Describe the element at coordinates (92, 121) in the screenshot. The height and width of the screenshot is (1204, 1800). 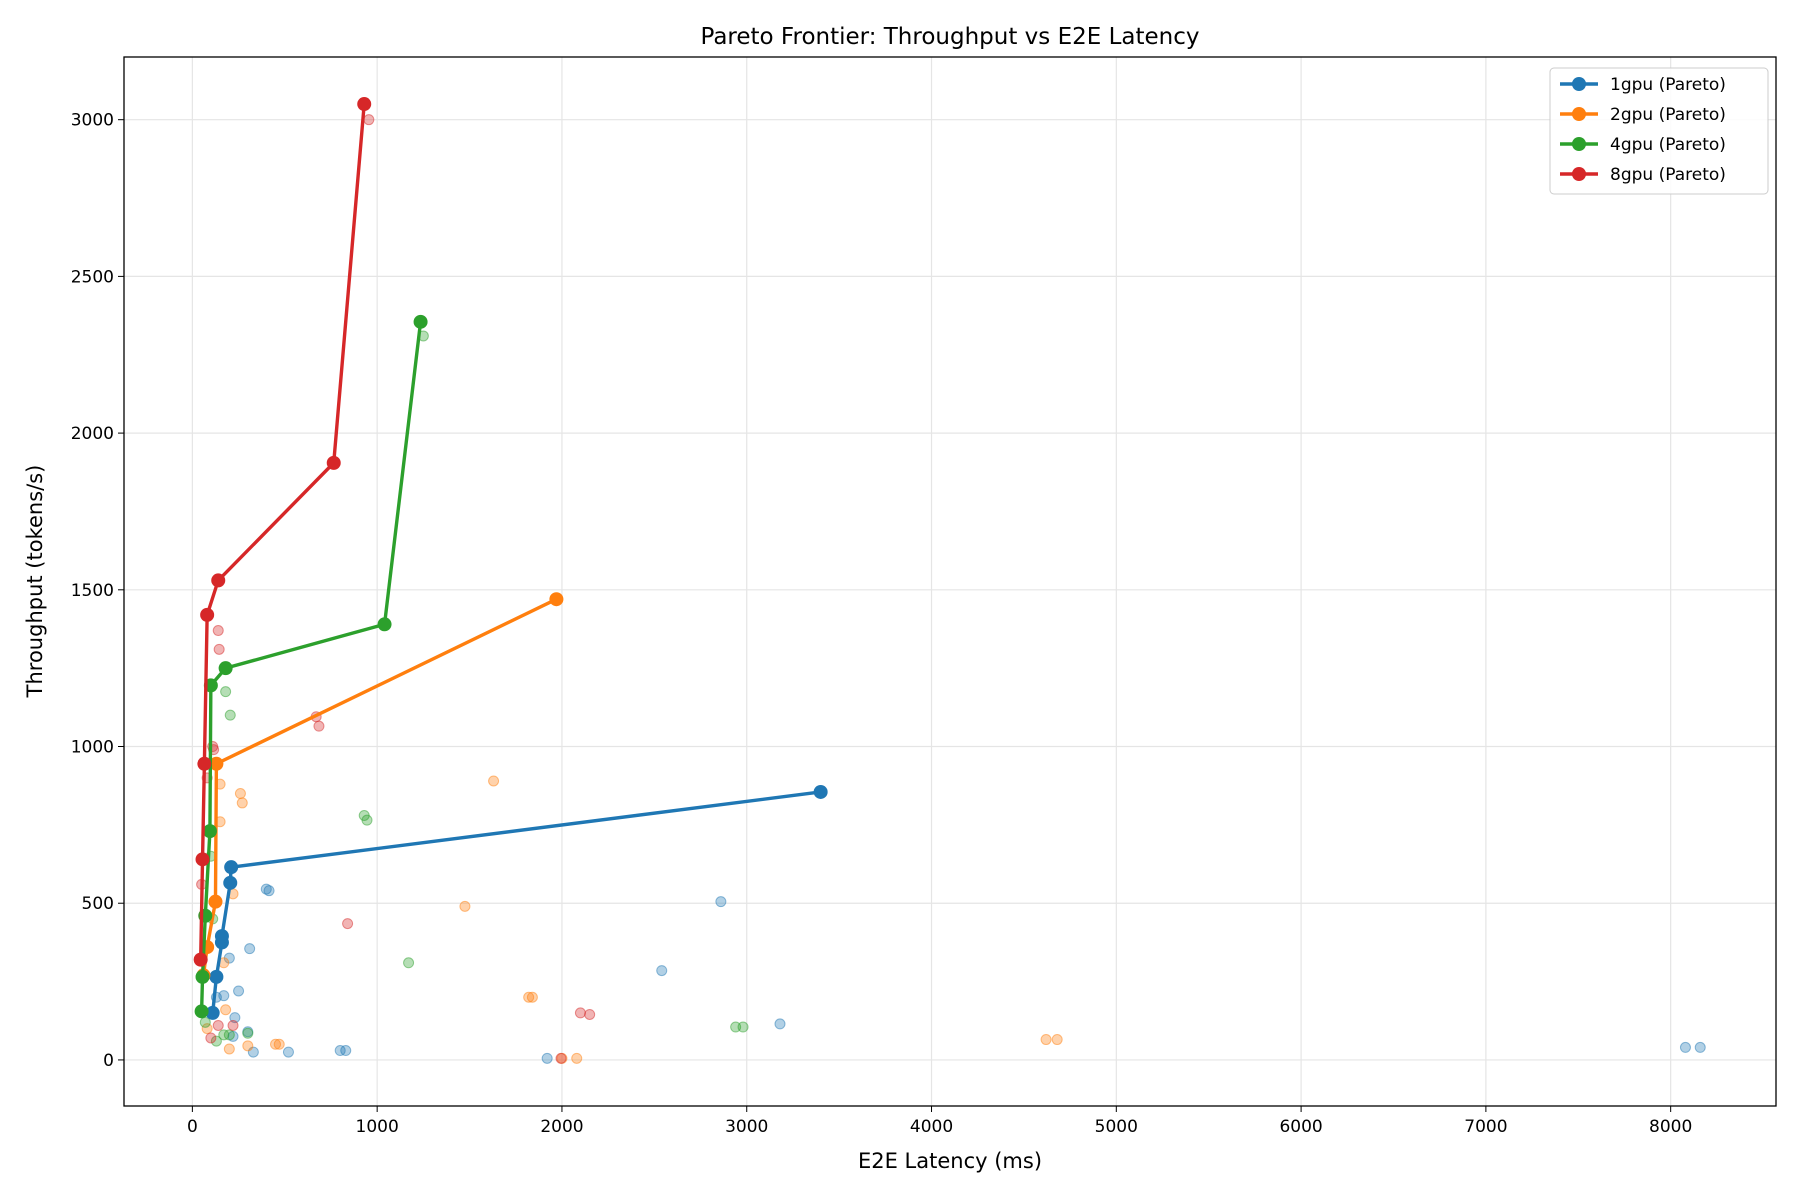
I see `y-tick-label: 3000` at that location.